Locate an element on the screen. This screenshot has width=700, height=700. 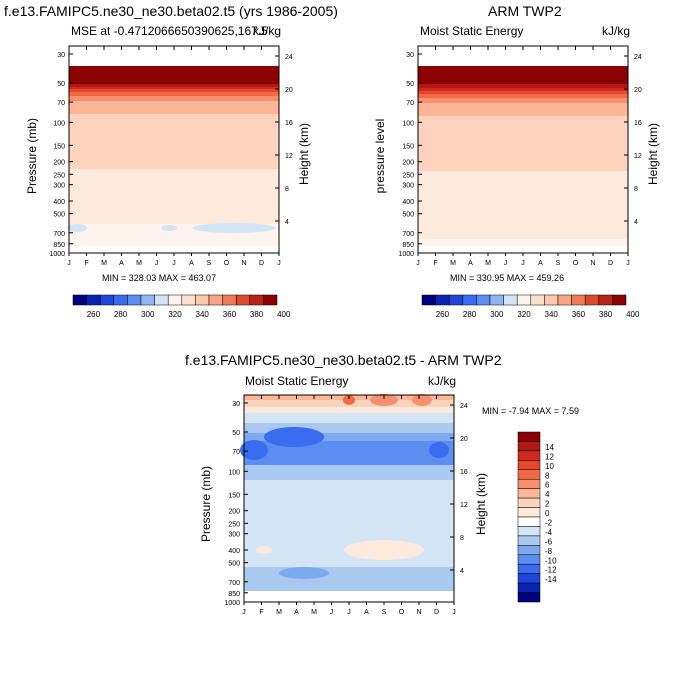
colorbar-label: 2 is located at coordinates (547, 504).